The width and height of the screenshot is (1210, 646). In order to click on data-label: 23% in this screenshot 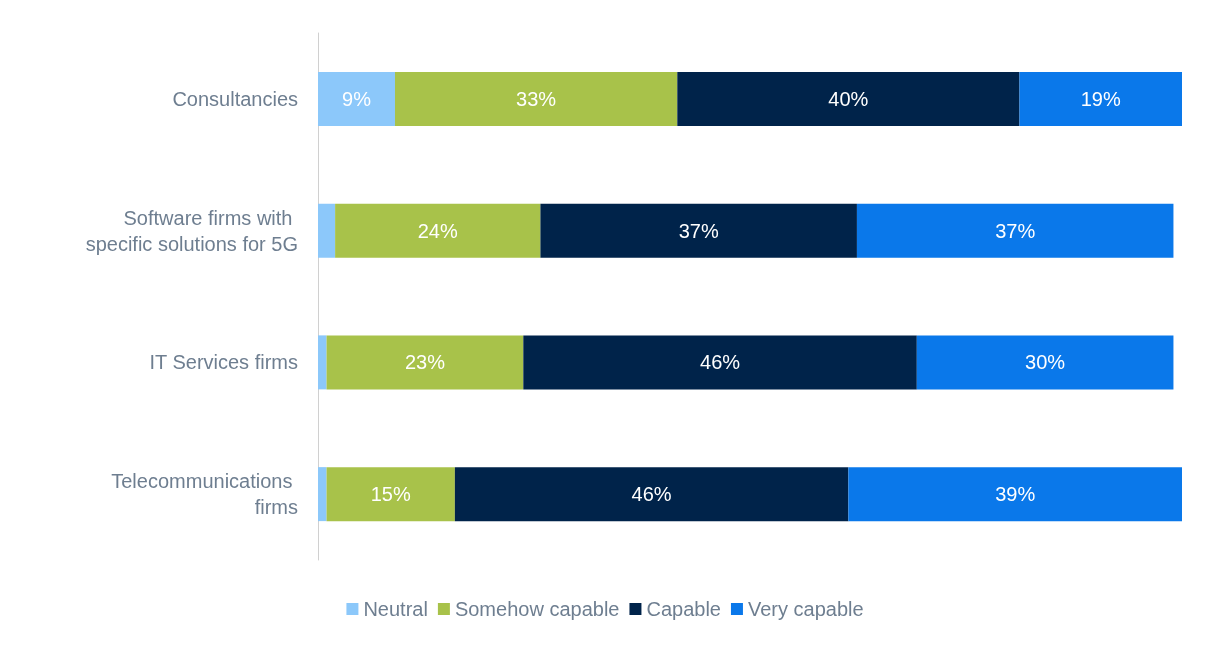, I will do `click(425, 362)`.